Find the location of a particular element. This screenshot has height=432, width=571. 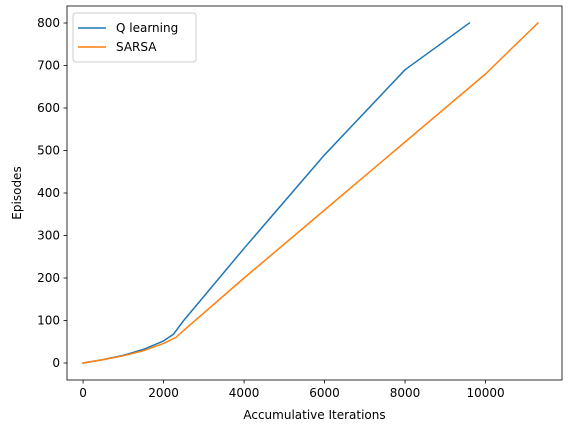

x-tick-label: 4000 is located at coordinates (244, 393).